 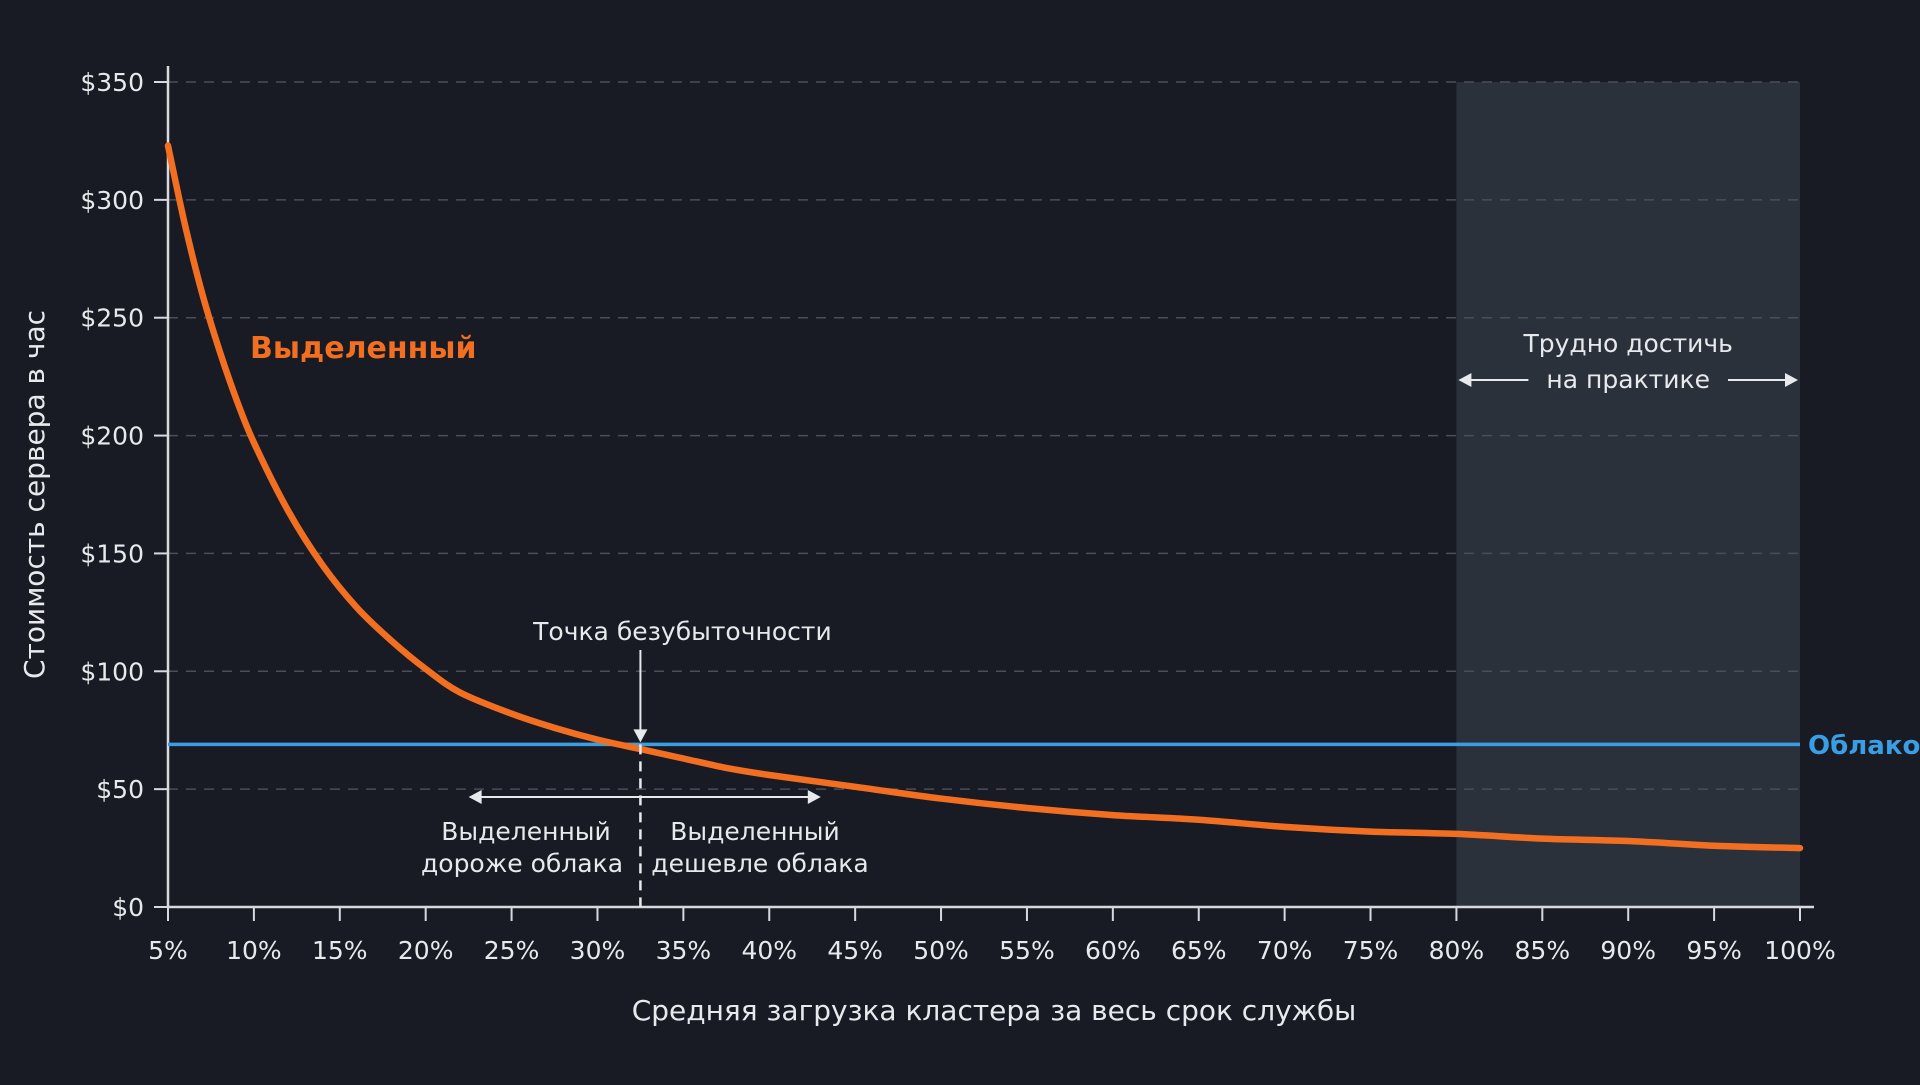 I want to click on hard-region-layer, so click(x=1628, y=494).